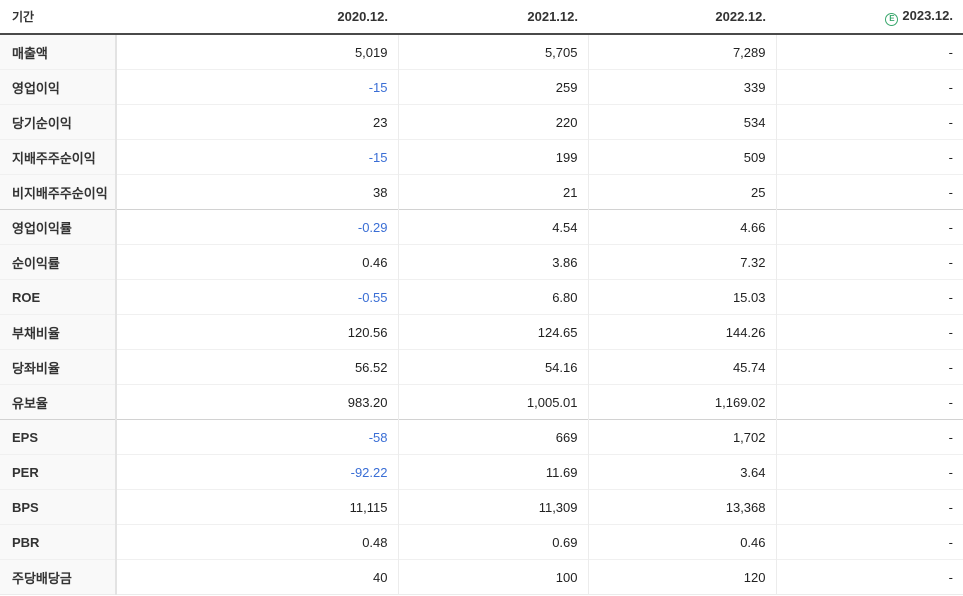  I want to click on table-row-noncontrolling-net-income: 비지배주주순이익 38 21 25 -, so click(481, 192).